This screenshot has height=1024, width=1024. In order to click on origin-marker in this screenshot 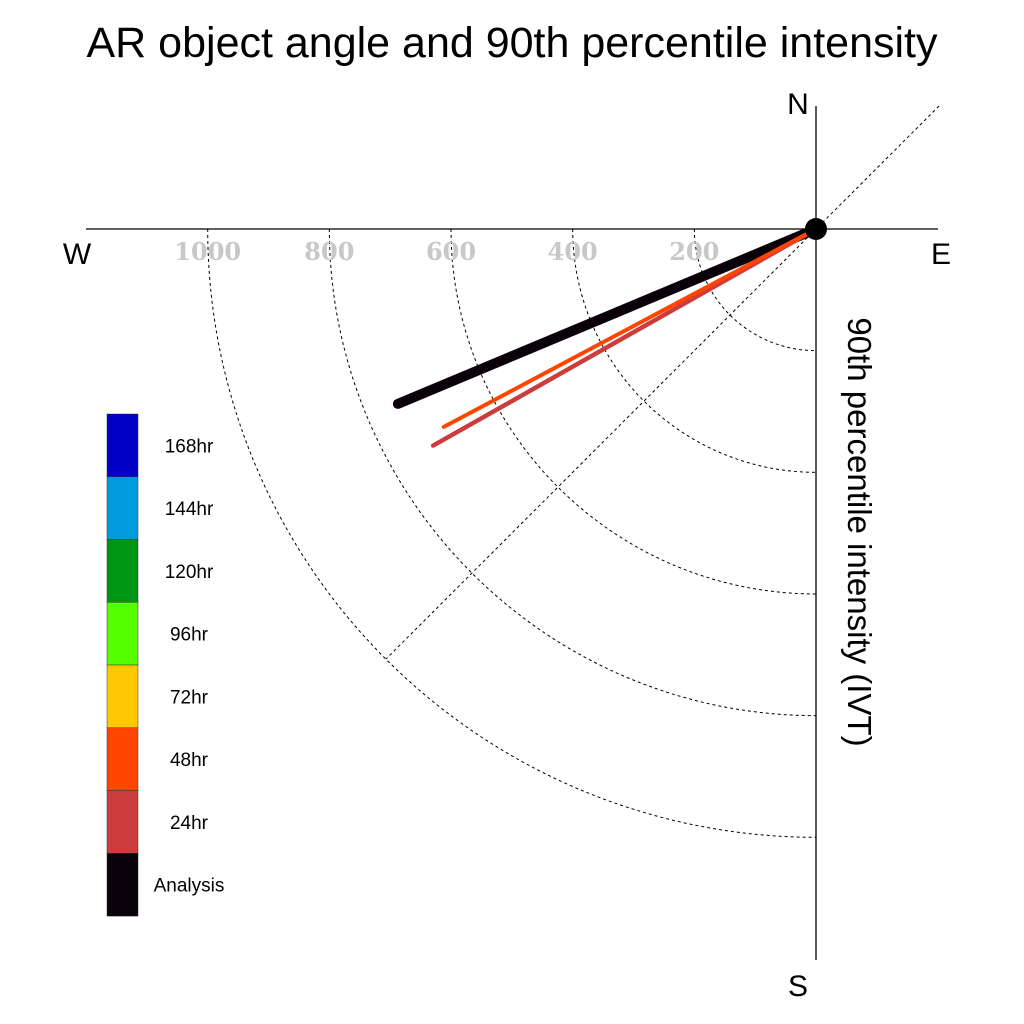, I will do `click(816, 229)`.